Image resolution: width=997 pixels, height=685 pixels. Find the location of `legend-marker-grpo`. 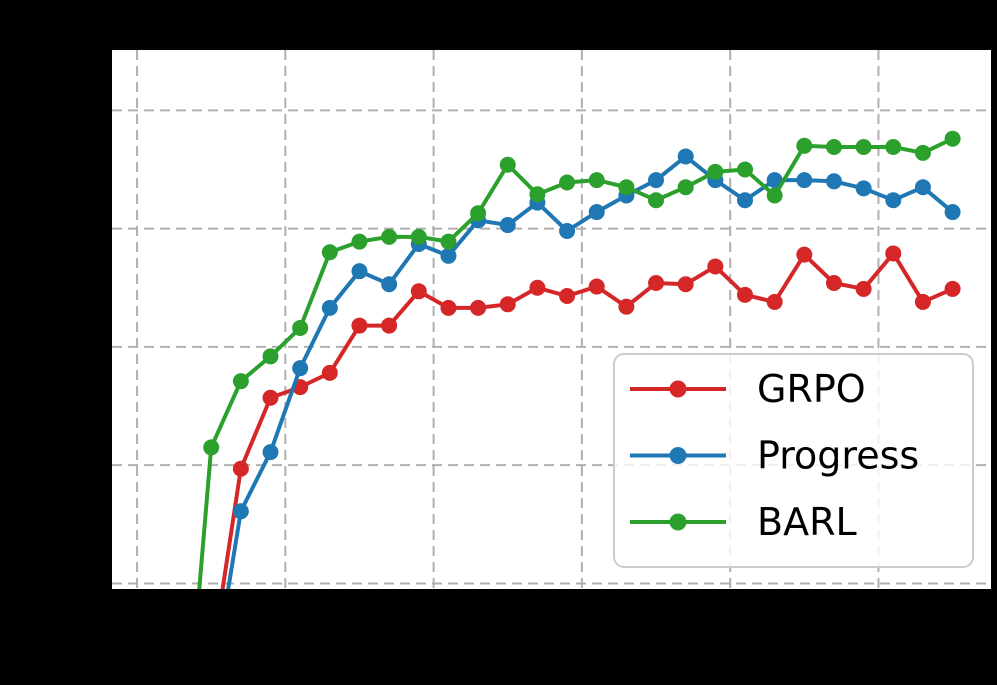

legend-marker-grpo is located at coordinates (678, 389).